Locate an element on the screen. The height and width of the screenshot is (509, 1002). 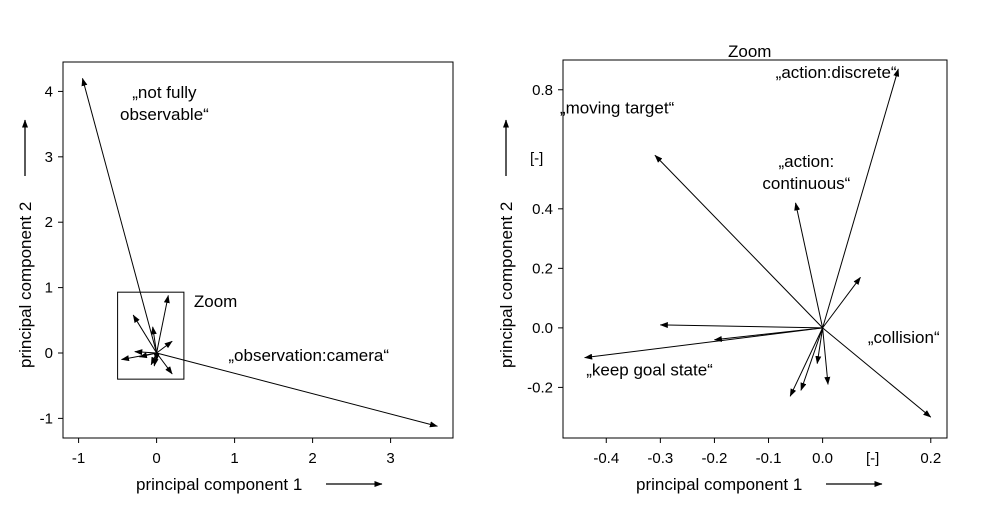
vector-annotation: „moving target“ is located at coordinates (617, 108).